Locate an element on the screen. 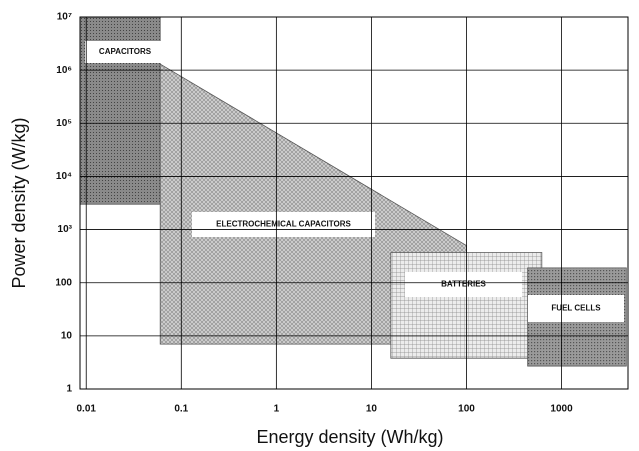 The height and width of the screenshot is (451, 639). y-tick-label: 10⁵ is located at coordinates (64, 123).